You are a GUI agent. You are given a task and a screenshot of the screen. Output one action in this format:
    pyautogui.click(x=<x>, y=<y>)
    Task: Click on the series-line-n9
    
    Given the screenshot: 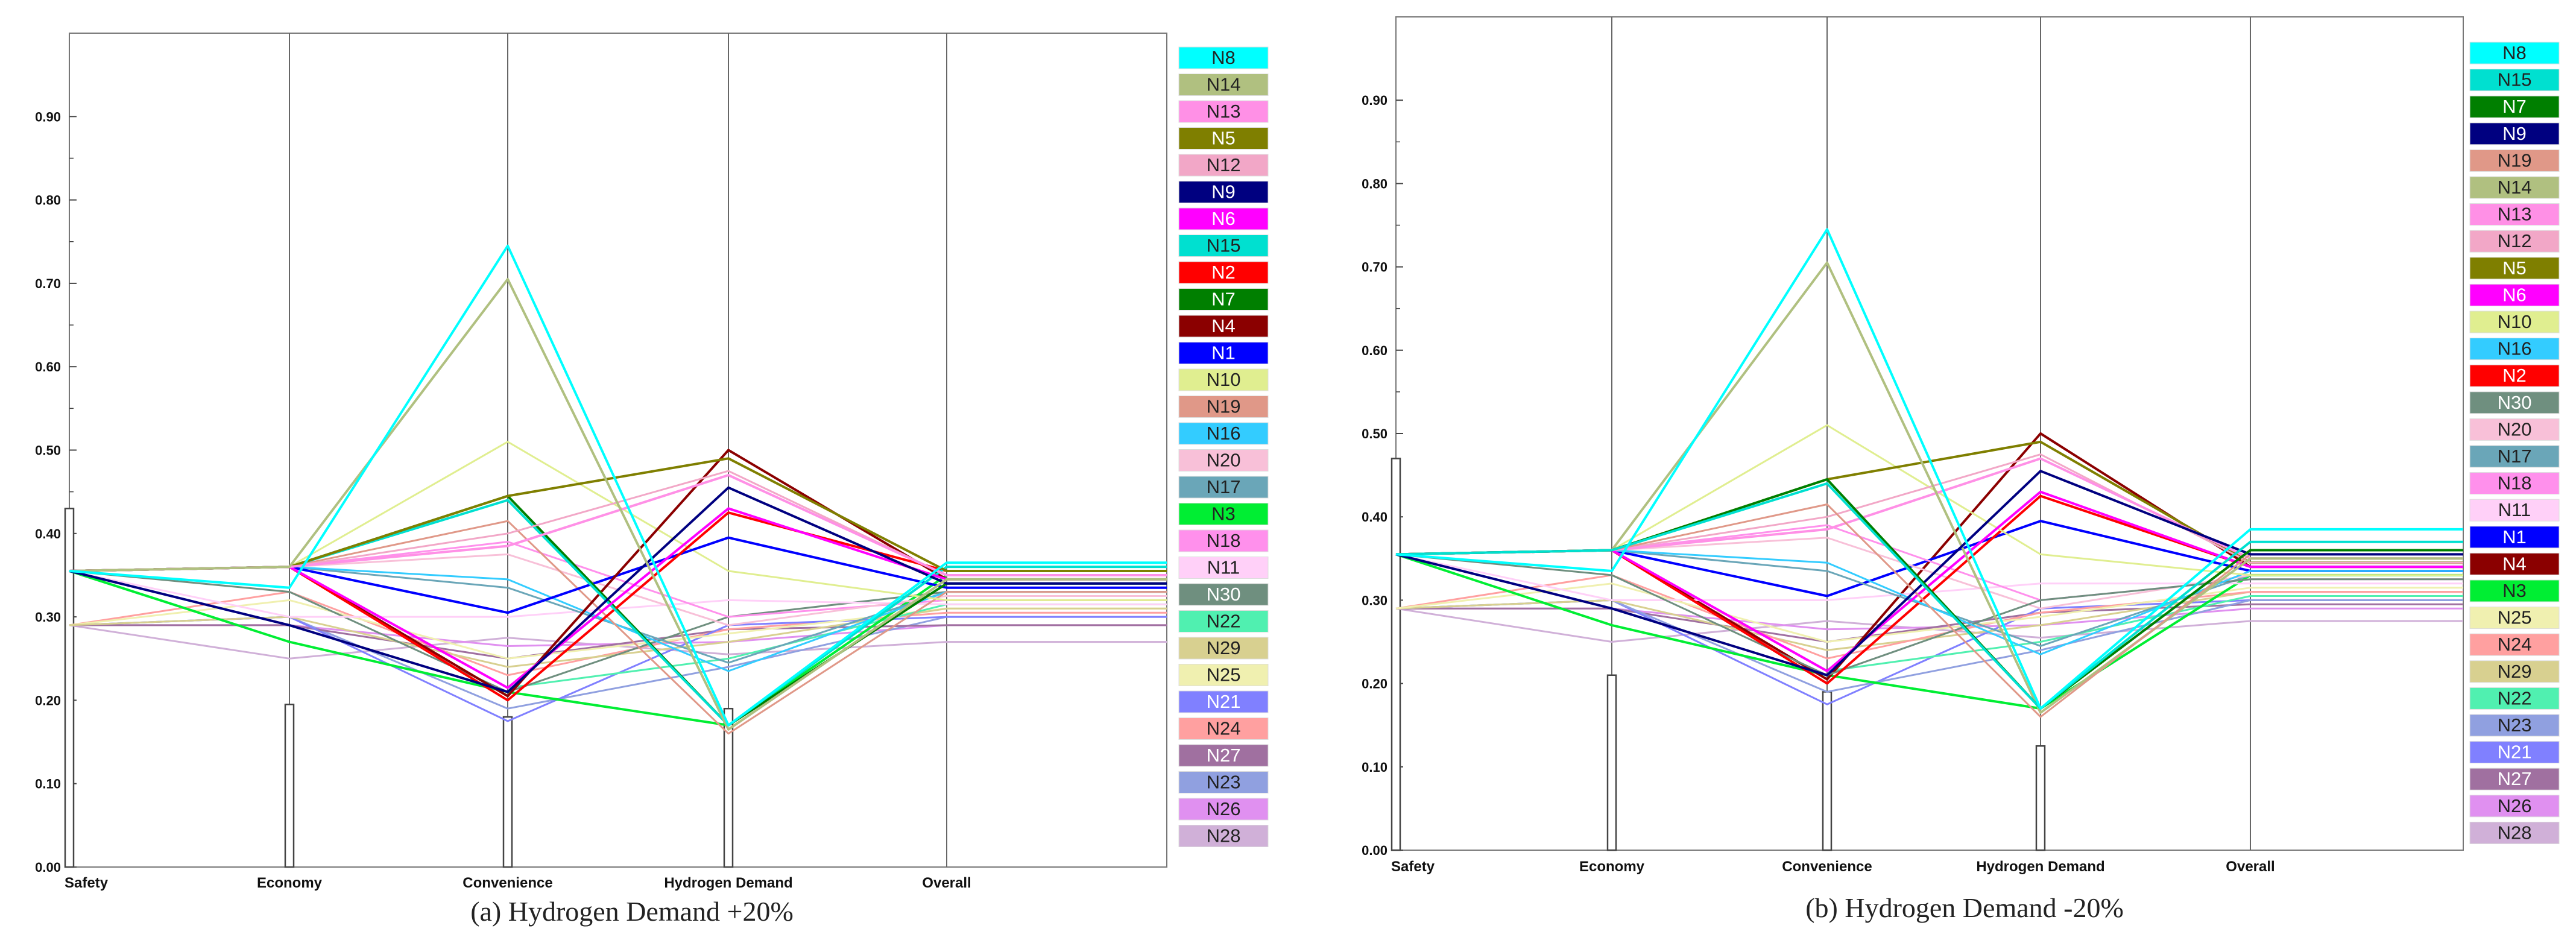 What is the action you would take?
    pyautogui.click(x=1929, y=573)
    